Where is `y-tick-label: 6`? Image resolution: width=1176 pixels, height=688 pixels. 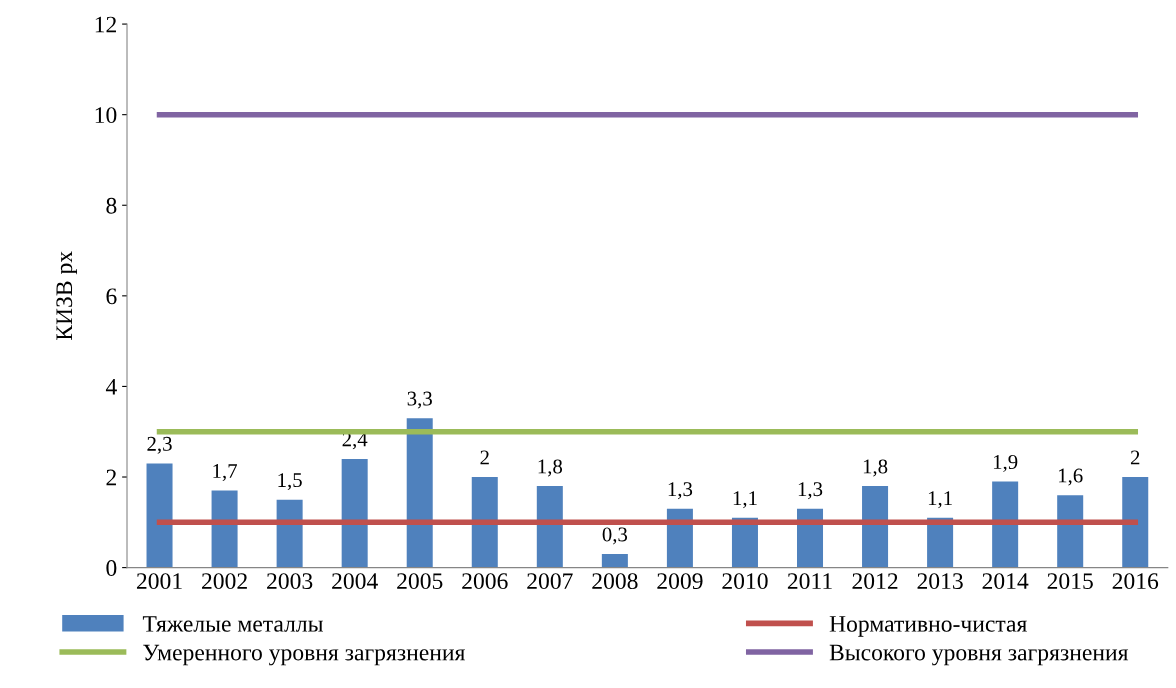
y-tick-label: 6 is located at coordinates (111, 296).